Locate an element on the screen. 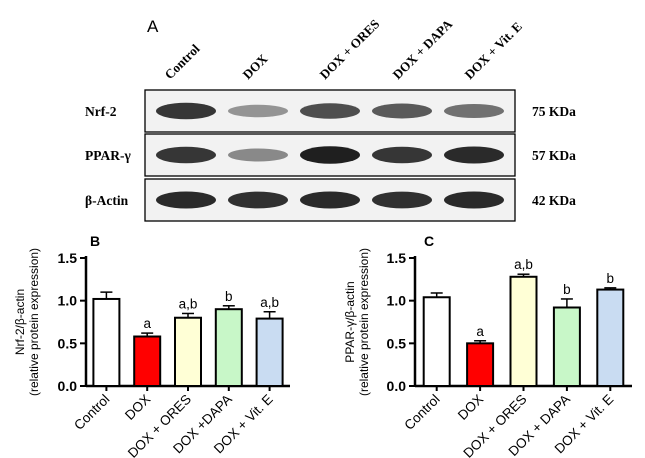 This screenshot has width=645, height=458. blot-protein-label: β-Actin is located at coordinates (107, 200).